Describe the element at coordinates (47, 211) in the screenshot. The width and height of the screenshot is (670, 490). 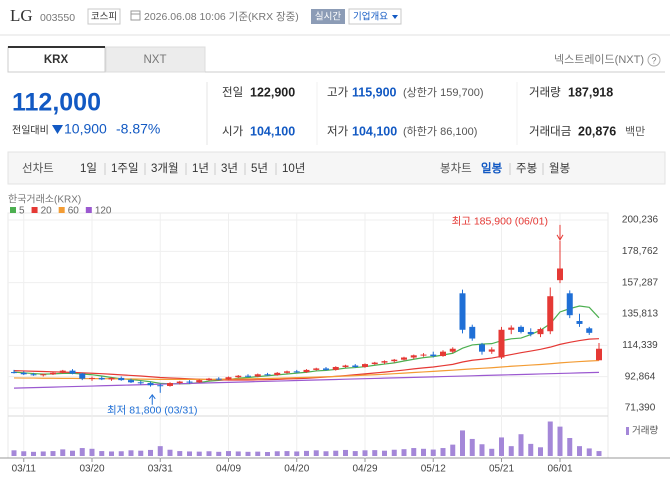
I see `legend-label: 20` at that location.